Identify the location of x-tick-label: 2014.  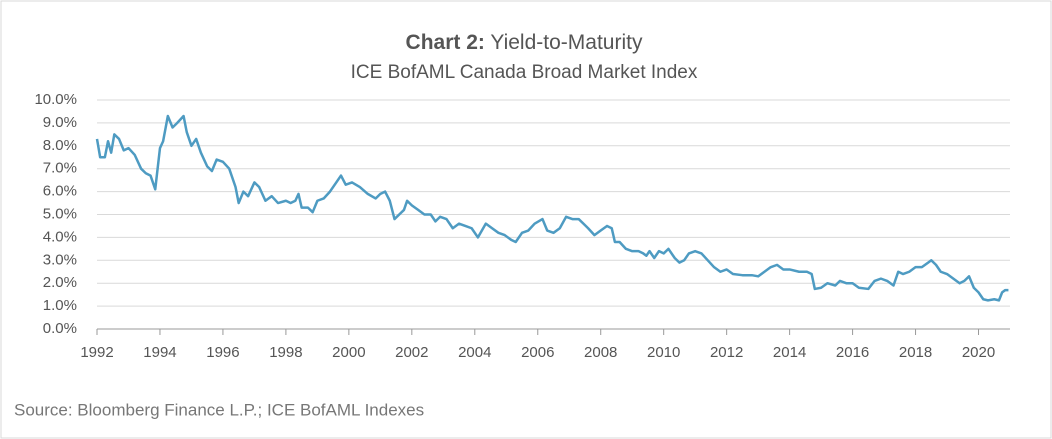
(789, 352).